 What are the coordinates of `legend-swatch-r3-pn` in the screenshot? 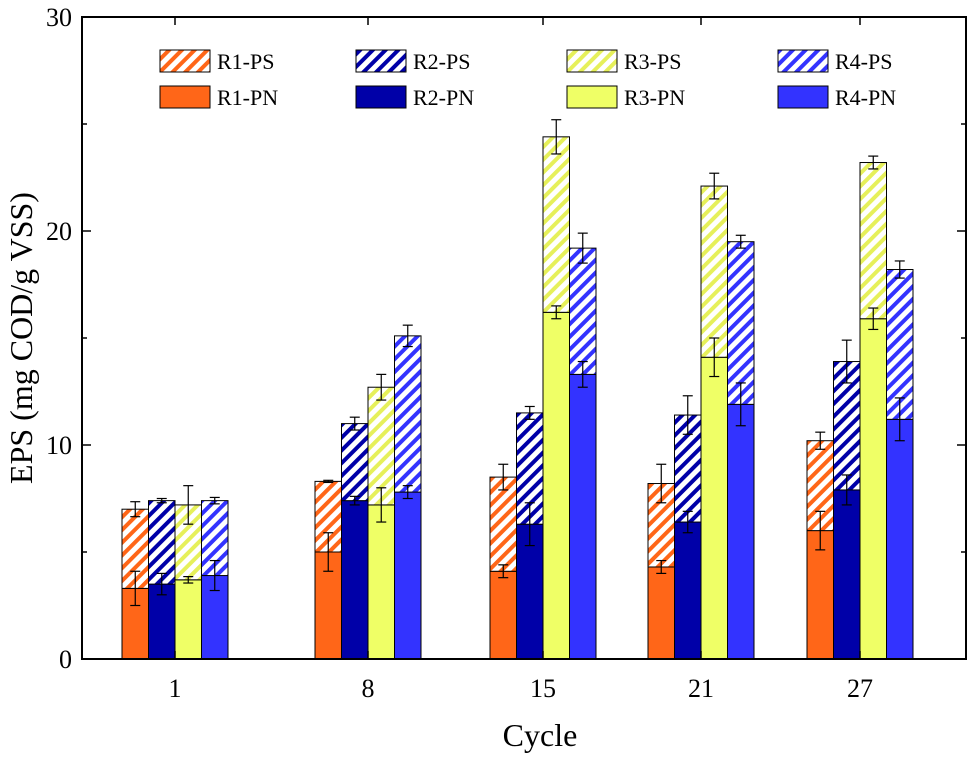 It's located at (592, 97).